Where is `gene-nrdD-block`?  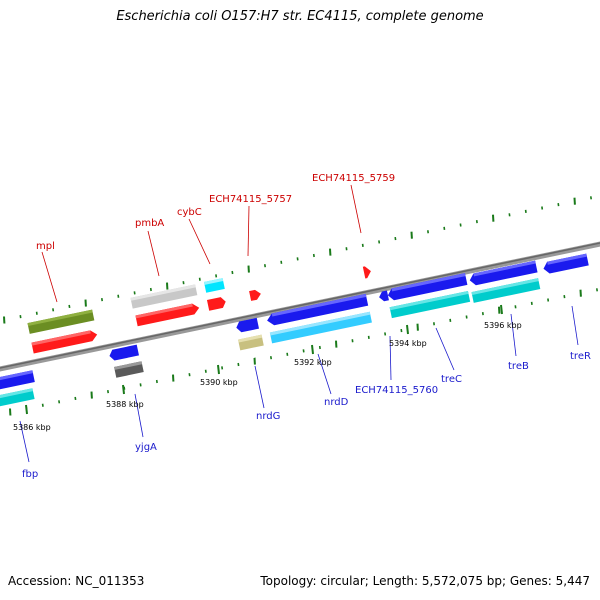 gene-nrdD-block is located at coordinates (320, 327).